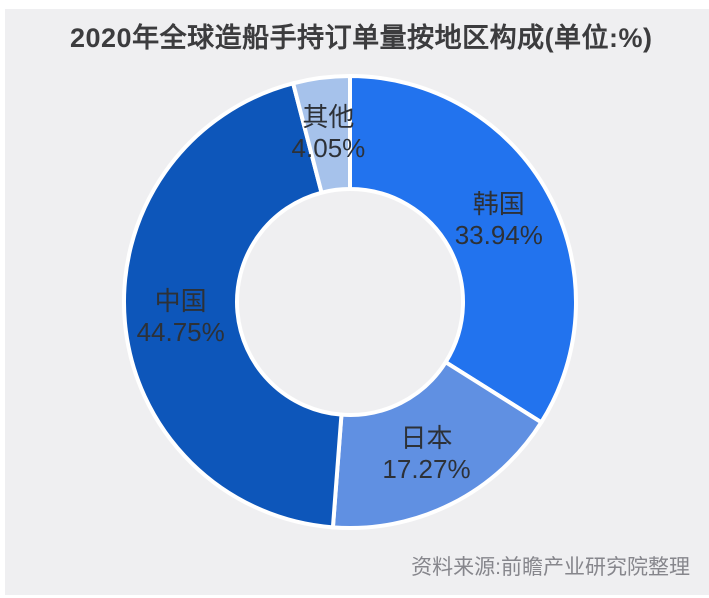  I want to click on white-edge-top, so click(354, 4).